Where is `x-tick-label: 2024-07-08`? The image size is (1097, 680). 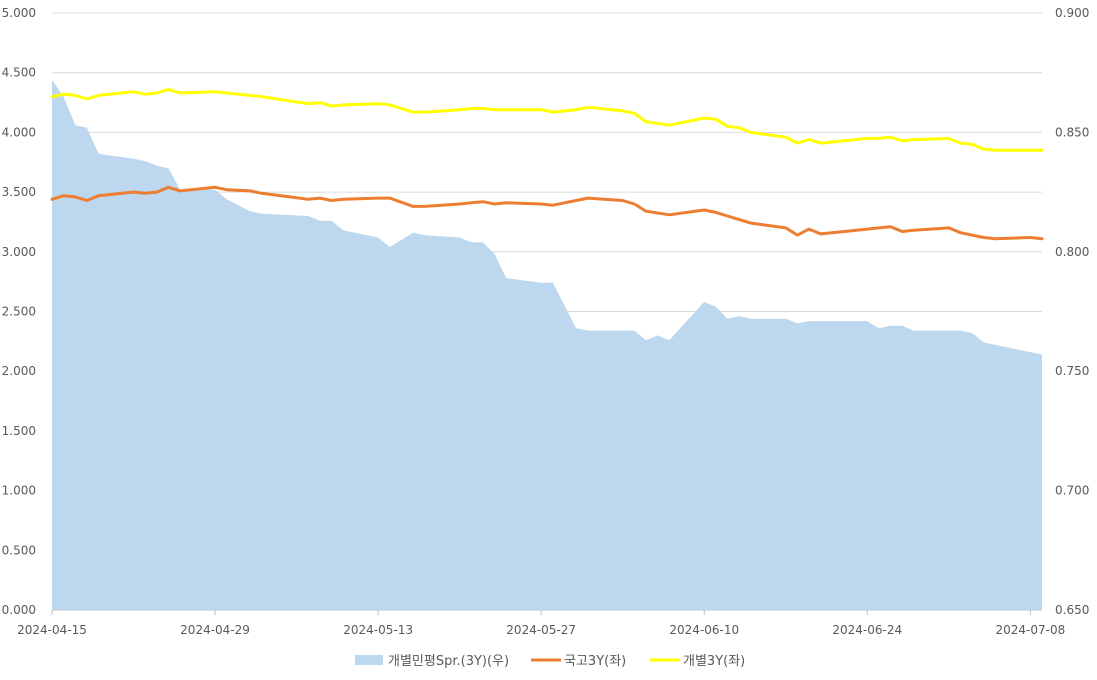 x-tick-label: 2024-07-08 is located at coordinates (1030, 630).